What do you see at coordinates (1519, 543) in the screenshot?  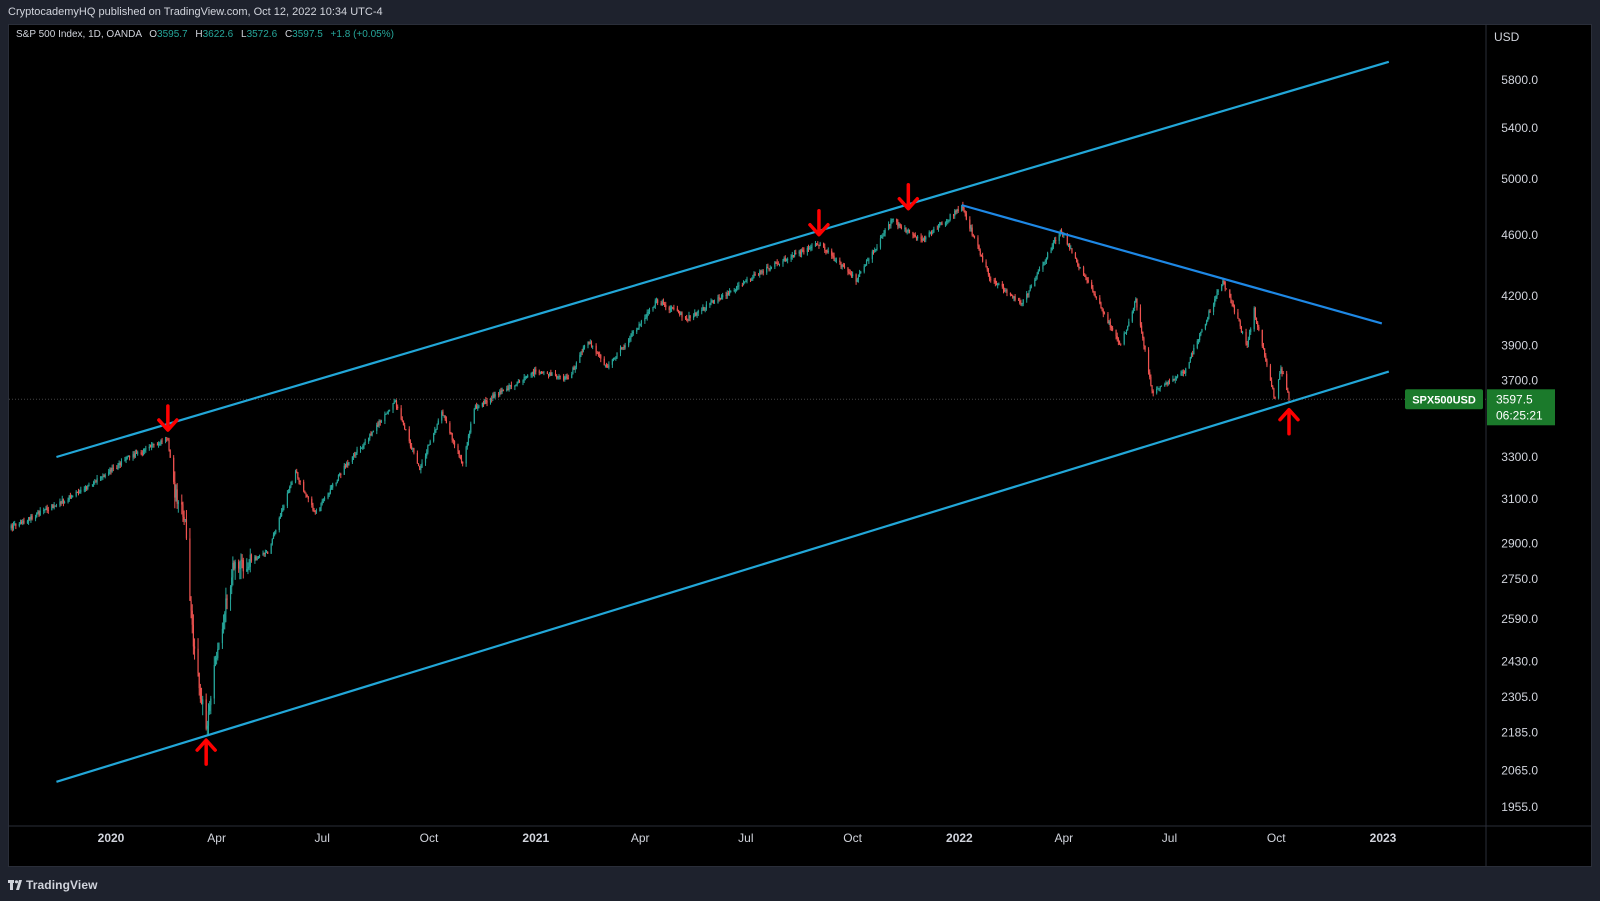 I see `price-tick-label: 2900.0` at bounding box center [1519, 543].